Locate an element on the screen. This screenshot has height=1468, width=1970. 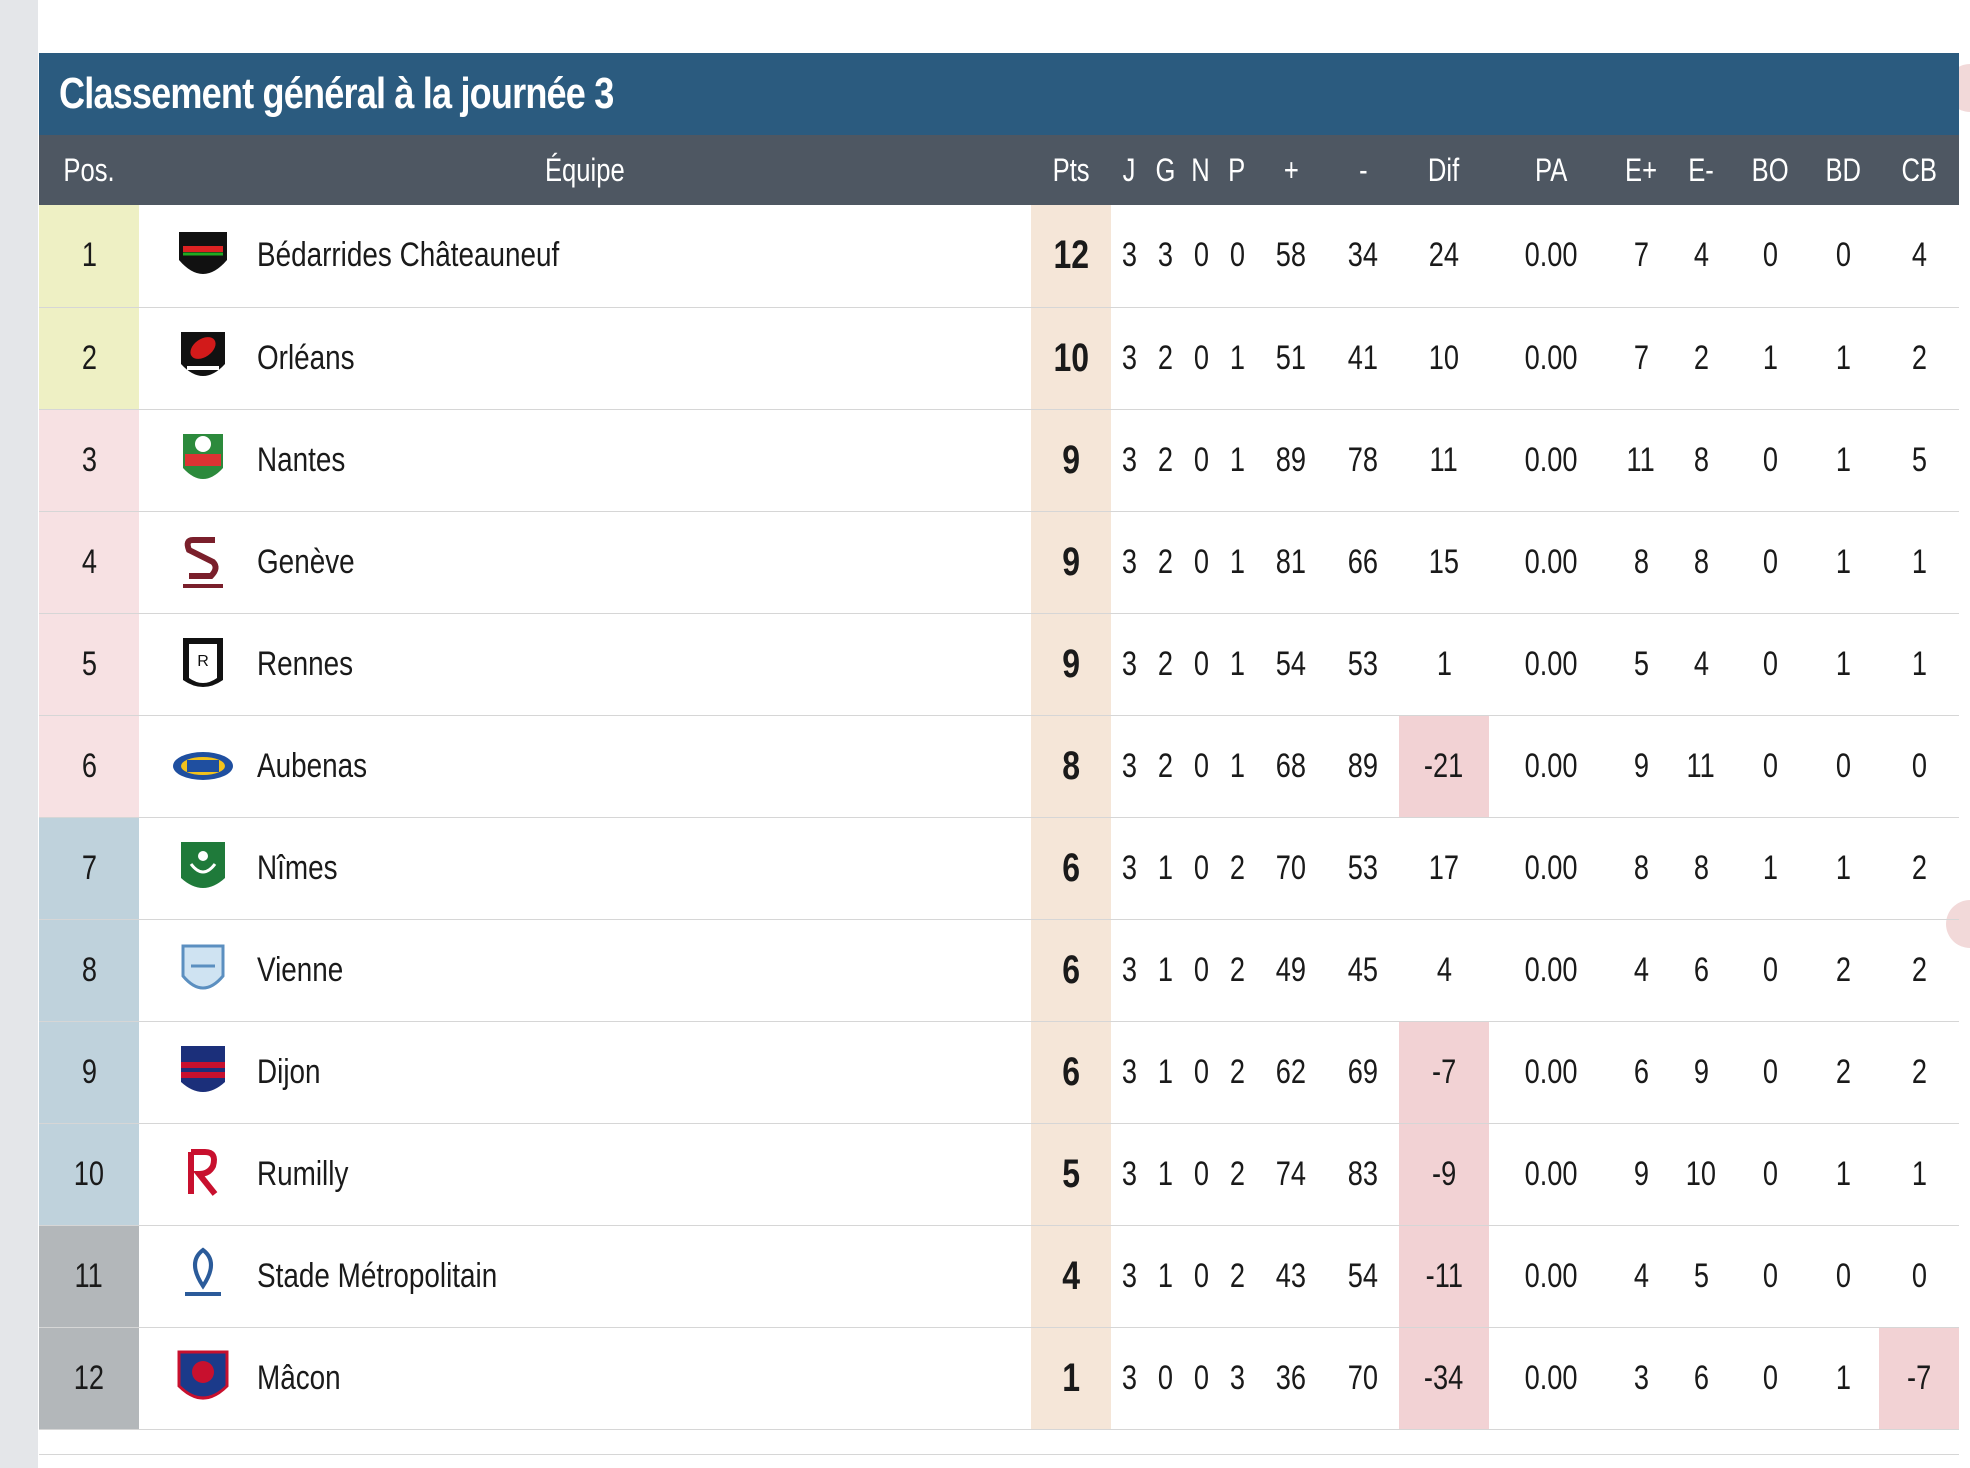
team-cell: Rumilly is located at coordinates (585, 1174).